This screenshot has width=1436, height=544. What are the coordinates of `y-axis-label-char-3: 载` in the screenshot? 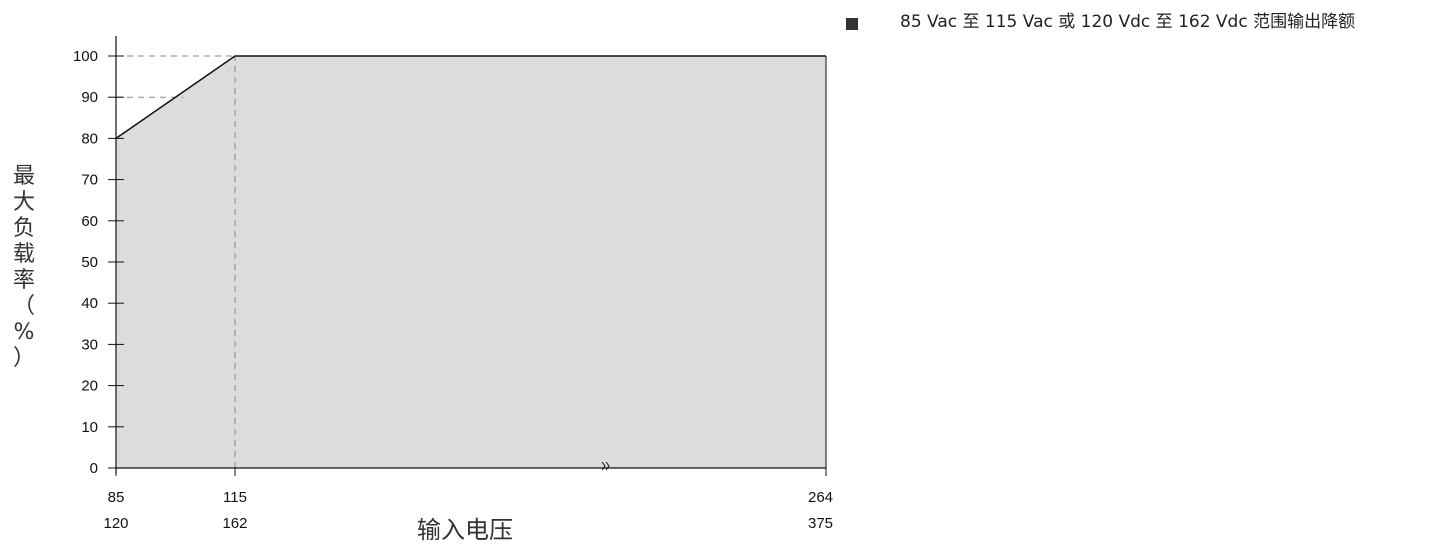 It's located at (24, 254).